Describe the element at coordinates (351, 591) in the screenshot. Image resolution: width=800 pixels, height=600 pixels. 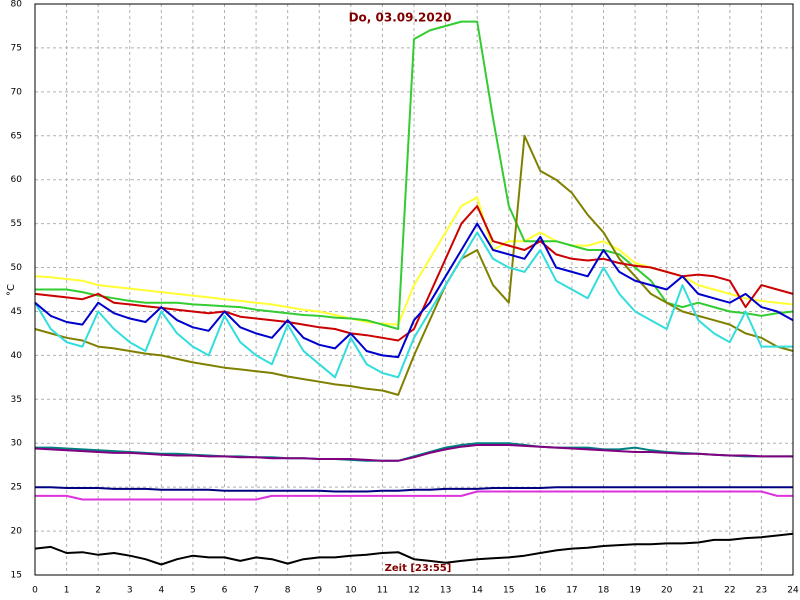
I see `x-tick-label: 10` at that location.